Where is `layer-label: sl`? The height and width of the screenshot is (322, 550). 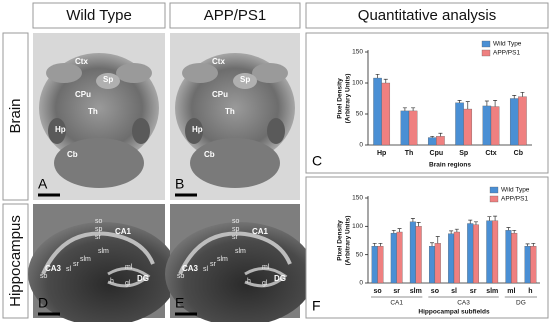
layer-label: sl is located at coordinates (69, 269).